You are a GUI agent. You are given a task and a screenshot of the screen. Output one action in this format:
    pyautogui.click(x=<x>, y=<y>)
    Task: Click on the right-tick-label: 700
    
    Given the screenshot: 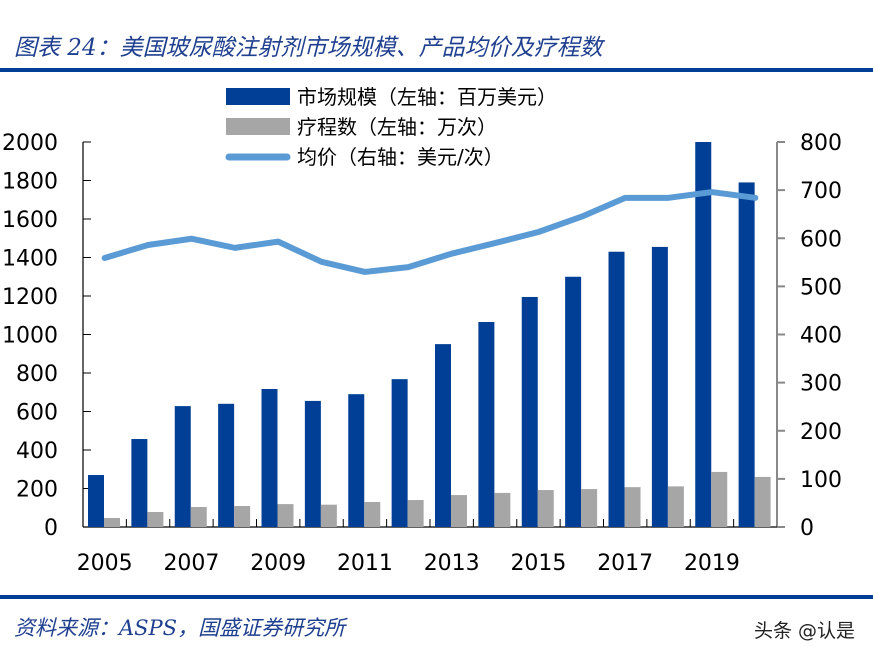 What is the action you would take?
    pyautogui.click(x=821, y=191)
    